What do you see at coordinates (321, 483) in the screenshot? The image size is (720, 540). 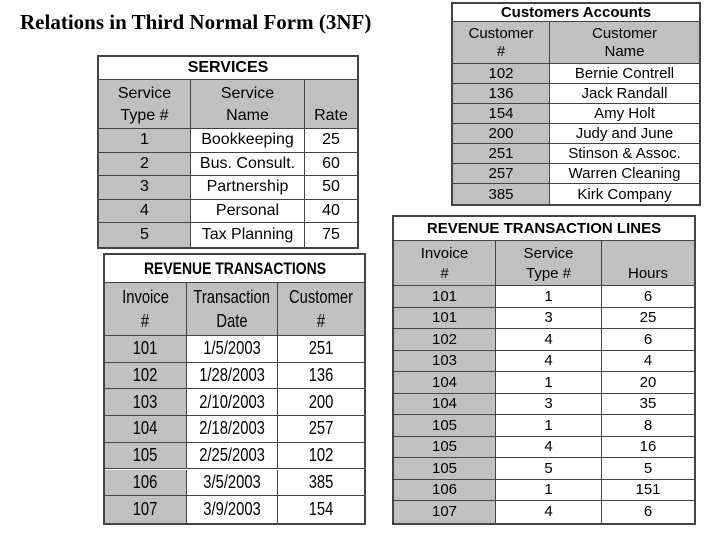 I see `table-cell: 385` at bounding box center [321, 483].